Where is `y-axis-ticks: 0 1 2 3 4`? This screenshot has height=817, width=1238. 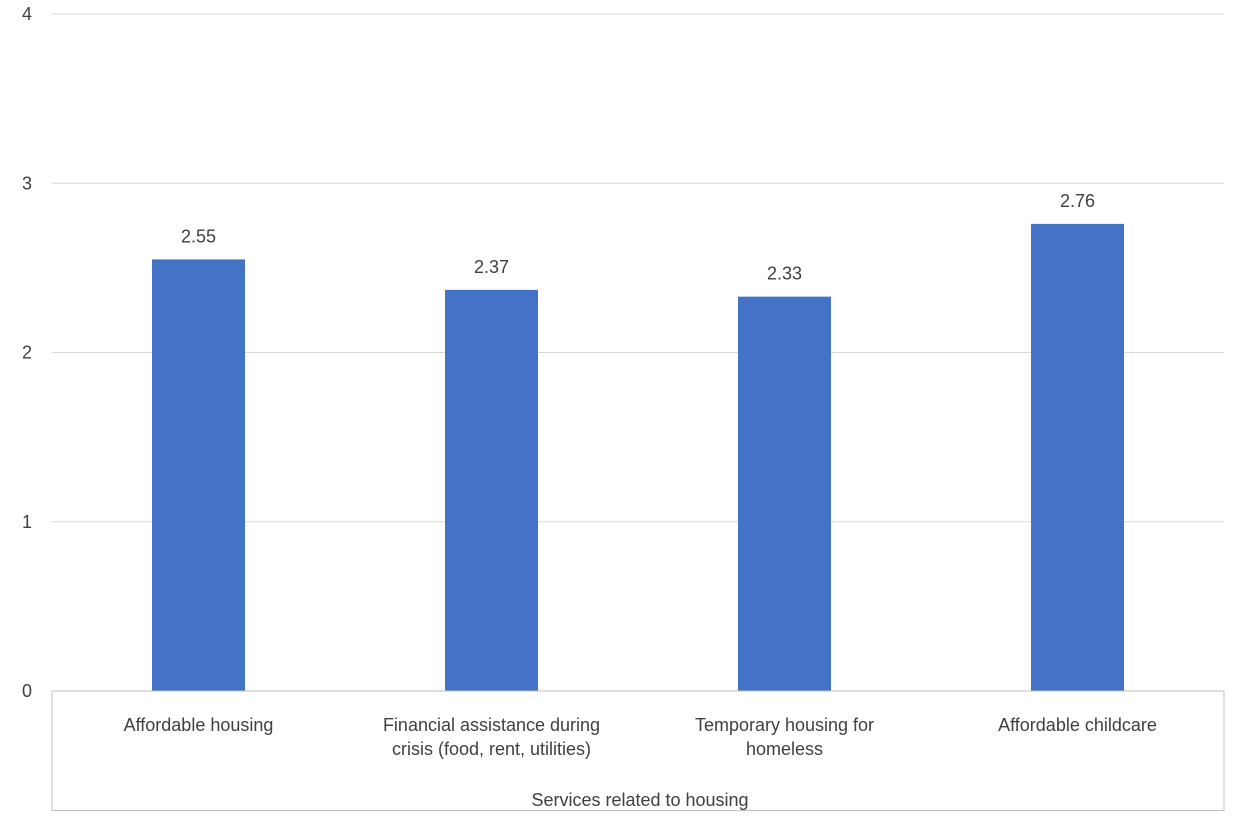
y-axis-ticks: 0 1 2 3 4 is located at coordinates (27, 352).